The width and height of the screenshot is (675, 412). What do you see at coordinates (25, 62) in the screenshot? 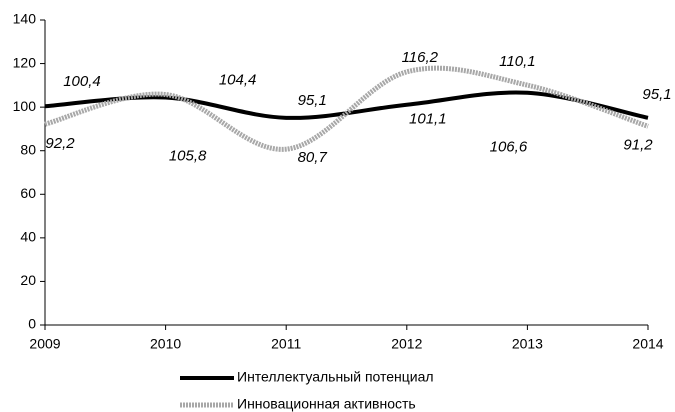
I see `y-tick-label: 120` at bounding box center [25, 62].